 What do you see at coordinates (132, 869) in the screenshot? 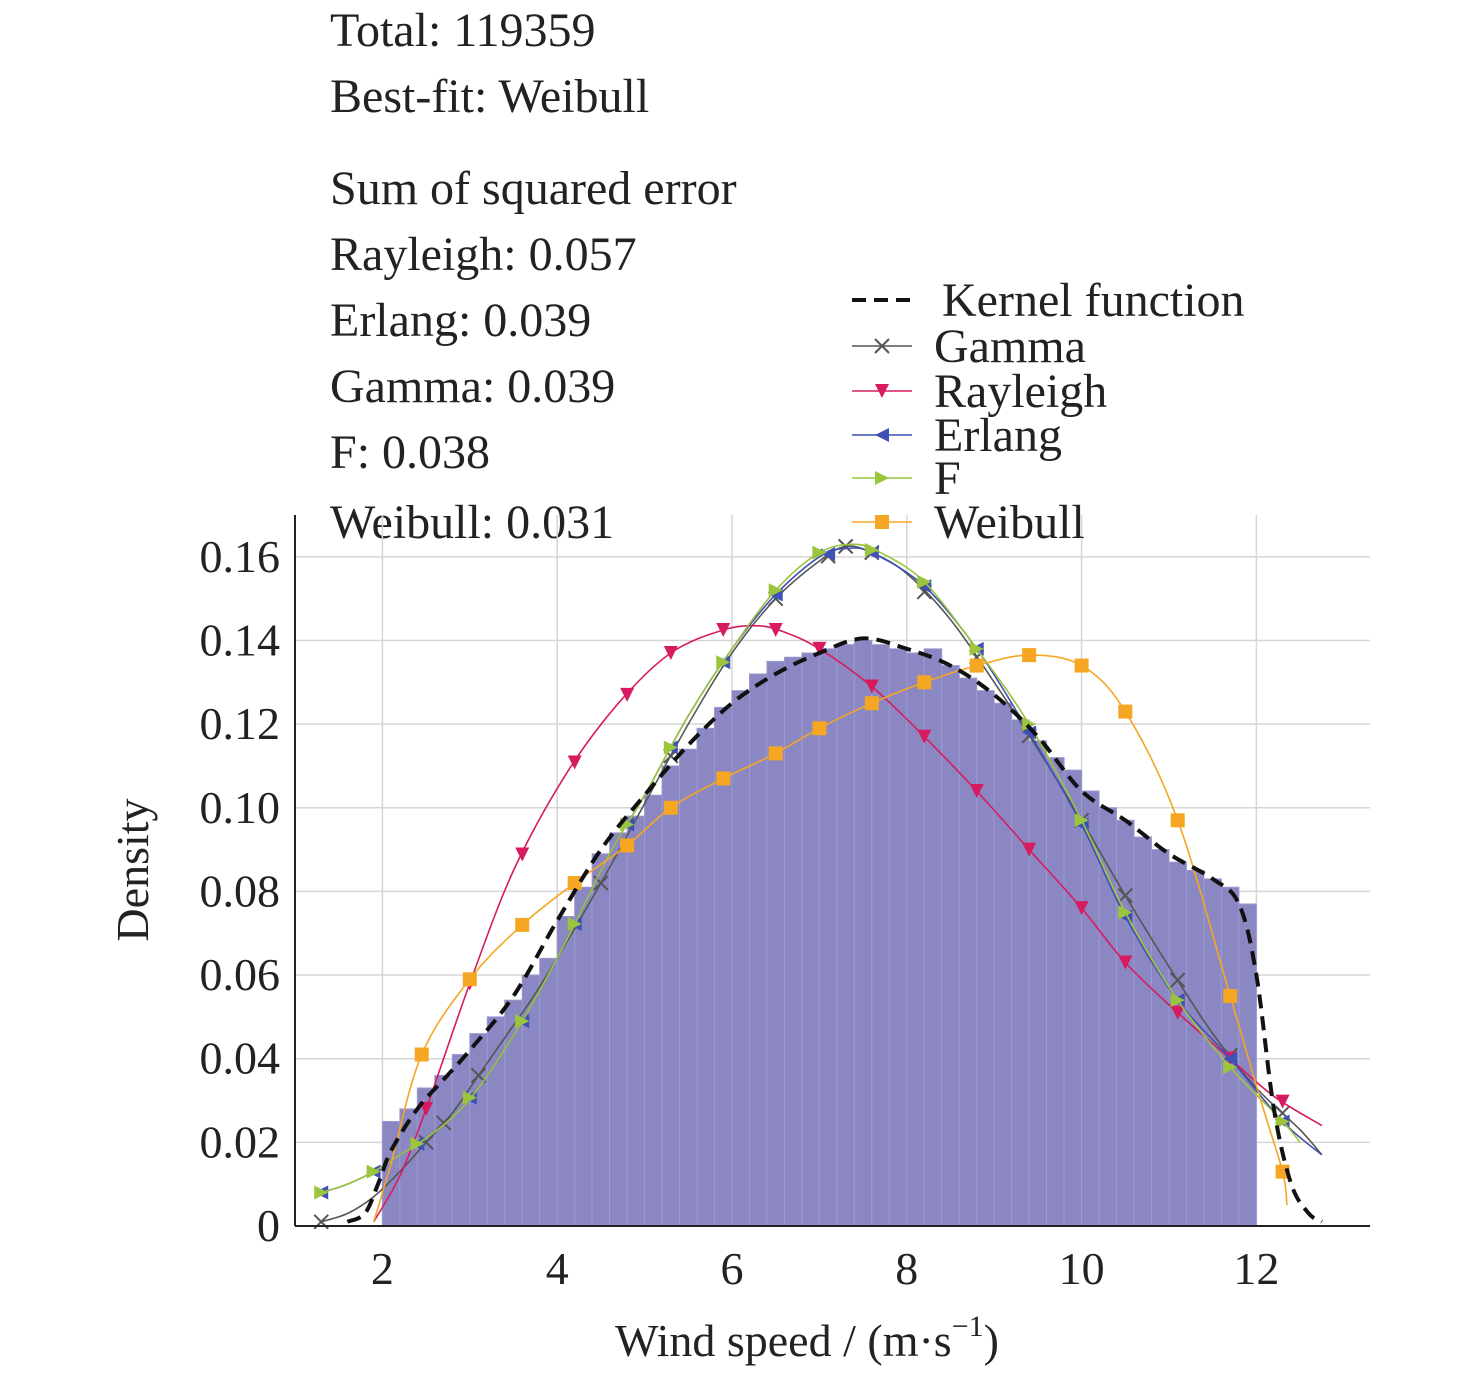
I see `y-axis-label: Density` at bounding box center [132, 869].